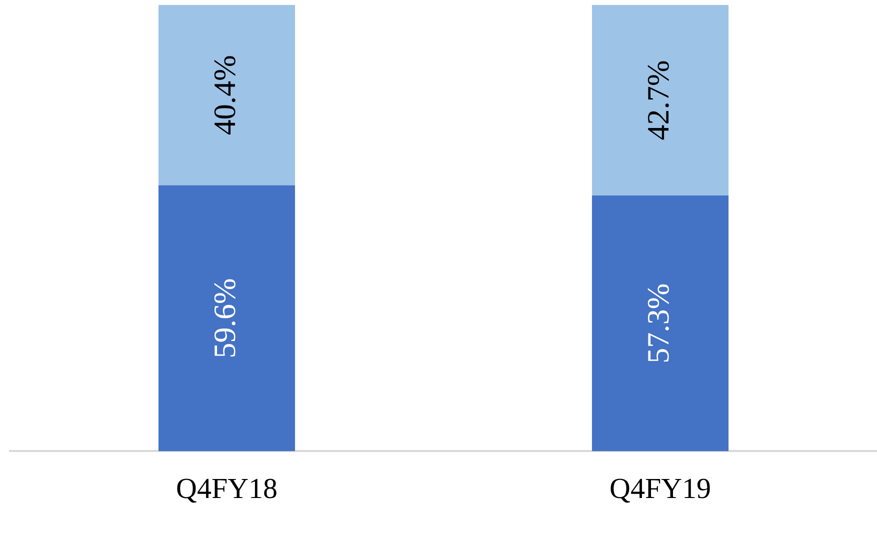 This screenshot has width=877, height=540. What do you see at coordinates (658, 100) in the screenshot?
I see `data-label: 42.7%` at bounding box center [658, 100].